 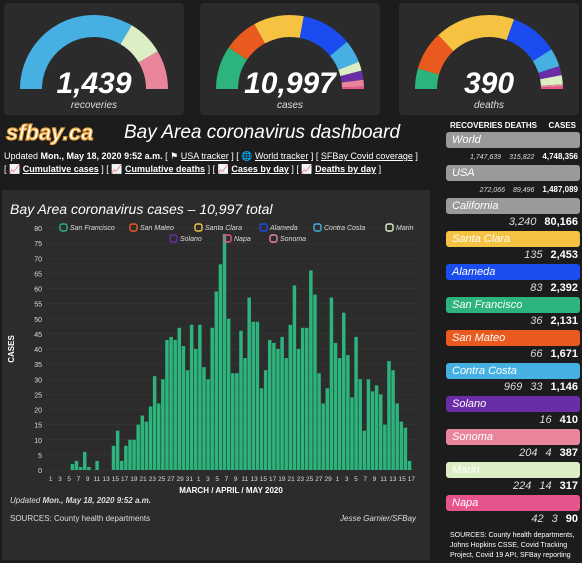 What do you see at coordinates (513, 404) in the screenshot?
I see `region-name: Solano` at bounding box center [513, 404].